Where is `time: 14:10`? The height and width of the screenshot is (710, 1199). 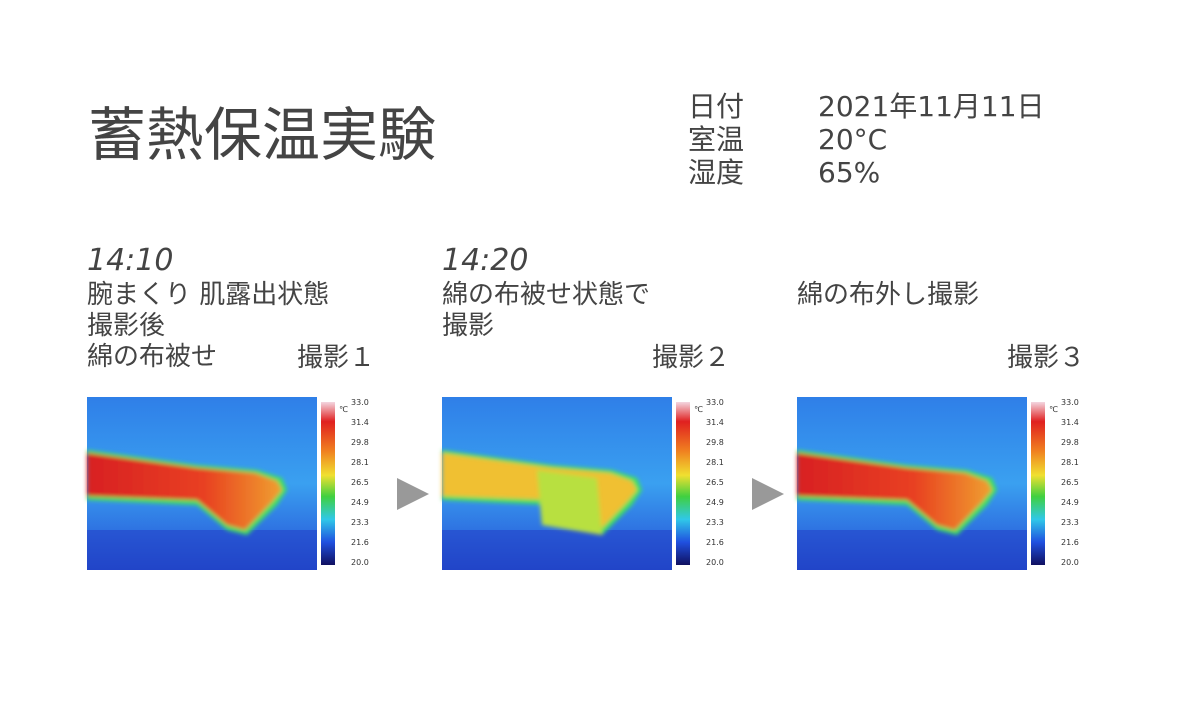 time: 14:10 is located at coordinates (130, 260).